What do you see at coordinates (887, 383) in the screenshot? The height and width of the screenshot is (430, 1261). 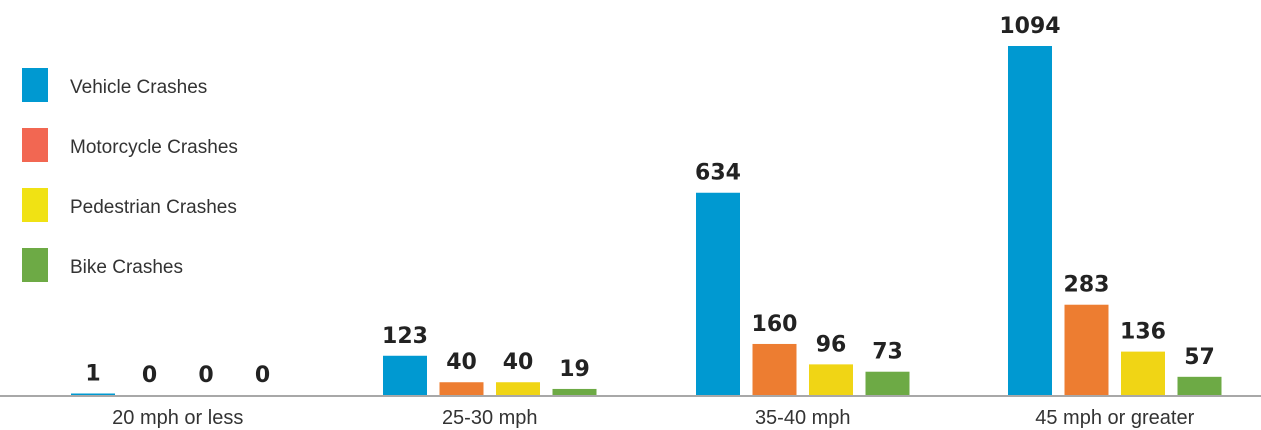 I see `bar-bike-crashes-35-40-mph` at bounding box center [887, 383].